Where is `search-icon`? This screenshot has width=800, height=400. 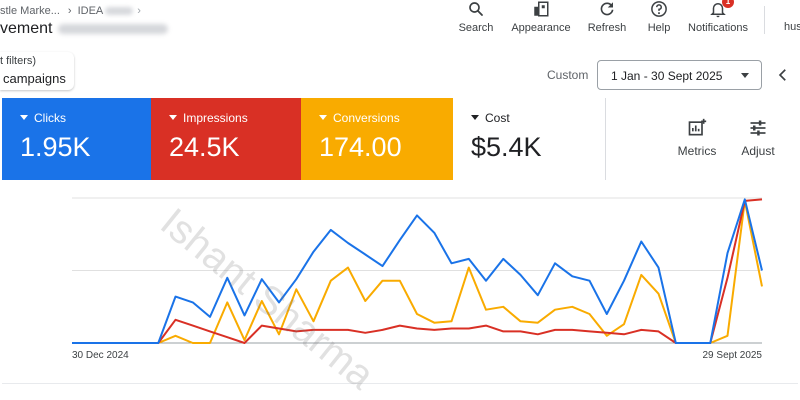
search-icon is located at coordinates (476, 9).